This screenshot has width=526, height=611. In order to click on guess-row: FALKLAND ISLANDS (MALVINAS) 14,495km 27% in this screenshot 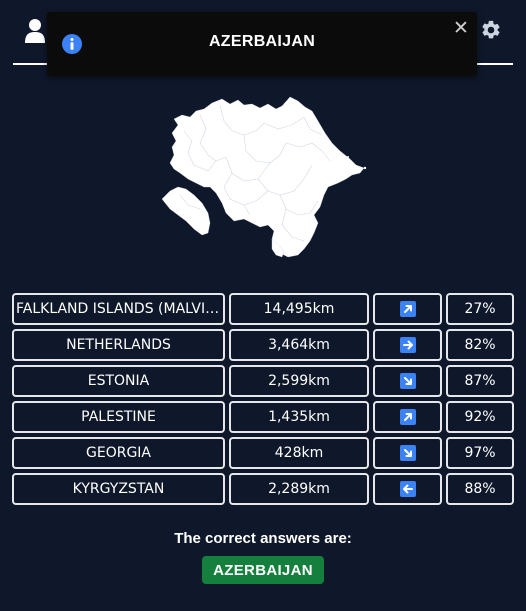, I will do `click(263, 309)`.